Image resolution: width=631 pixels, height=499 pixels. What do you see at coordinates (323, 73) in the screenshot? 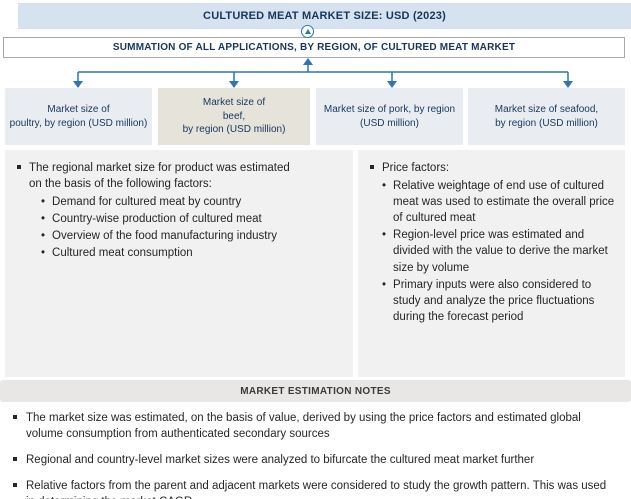
I see `flow-connector-arrows` at bounding box center [323, 73].